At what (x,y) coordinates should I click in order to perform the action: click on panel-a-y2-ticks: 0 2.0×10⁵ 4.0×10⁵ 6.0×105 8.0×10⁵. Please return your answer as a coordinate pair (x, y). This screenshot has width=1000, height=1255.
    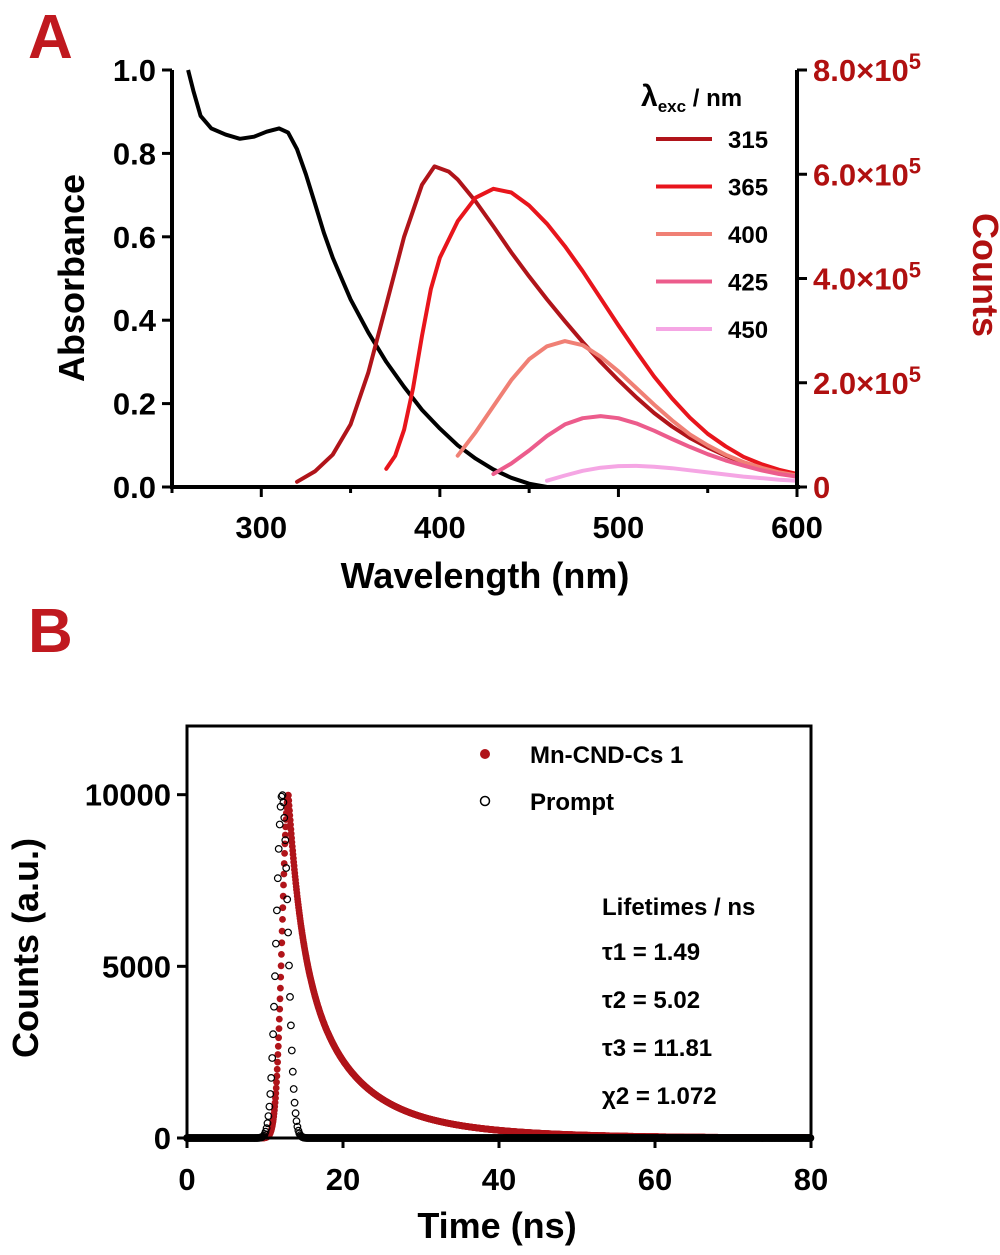
    Looking at the image, I should click on (859, 277).